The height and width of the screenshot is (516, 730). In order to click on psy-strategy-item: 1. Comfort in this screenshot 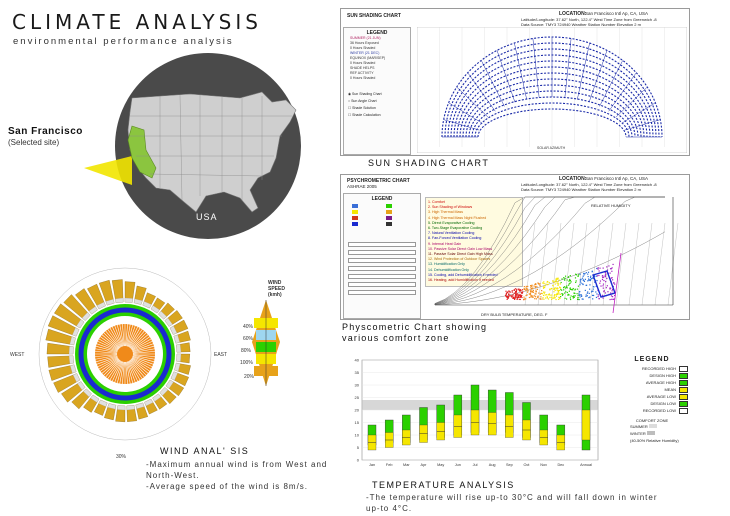, I will do `click(436, 202)`.